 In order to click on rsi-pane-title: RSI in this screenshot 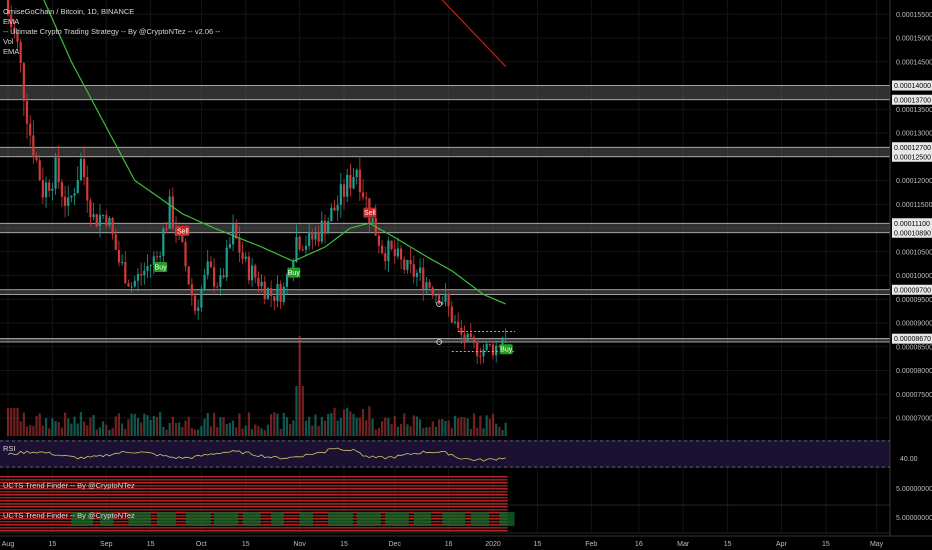, I will do `click(9, 448)`.